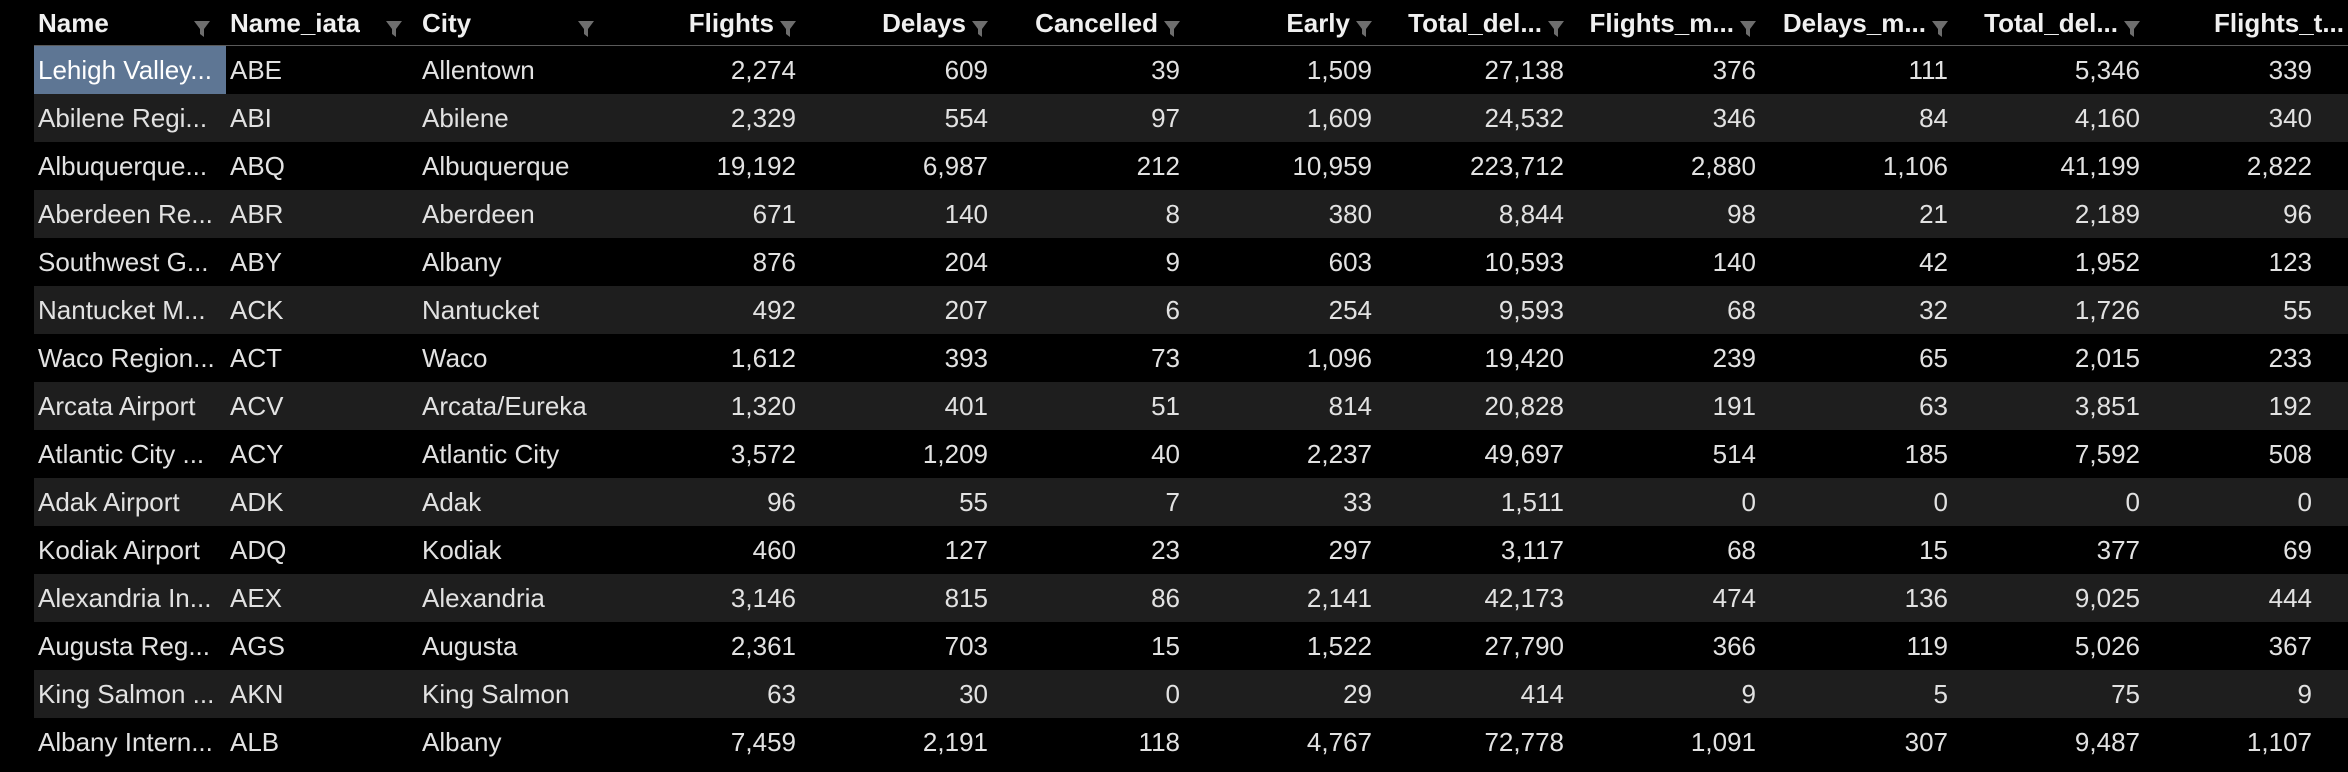  I want to click on table-cell: 42, so click(1933, 262).